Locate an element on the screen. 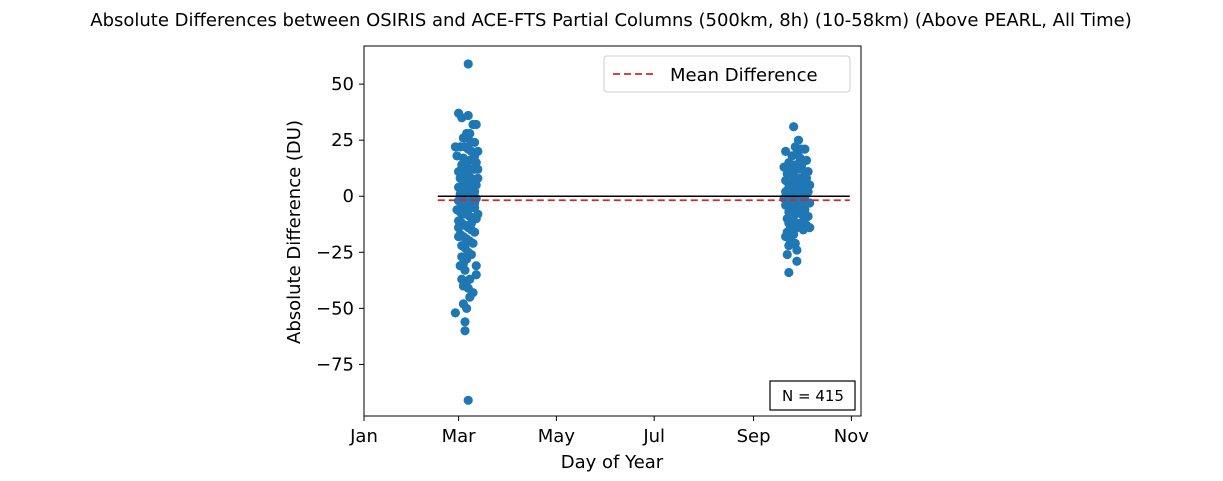 This screenshot has height=481, width=1223. x-axis-ticks: Jan Mar May Jul Sep Nov is located at coordinates (609, 431).